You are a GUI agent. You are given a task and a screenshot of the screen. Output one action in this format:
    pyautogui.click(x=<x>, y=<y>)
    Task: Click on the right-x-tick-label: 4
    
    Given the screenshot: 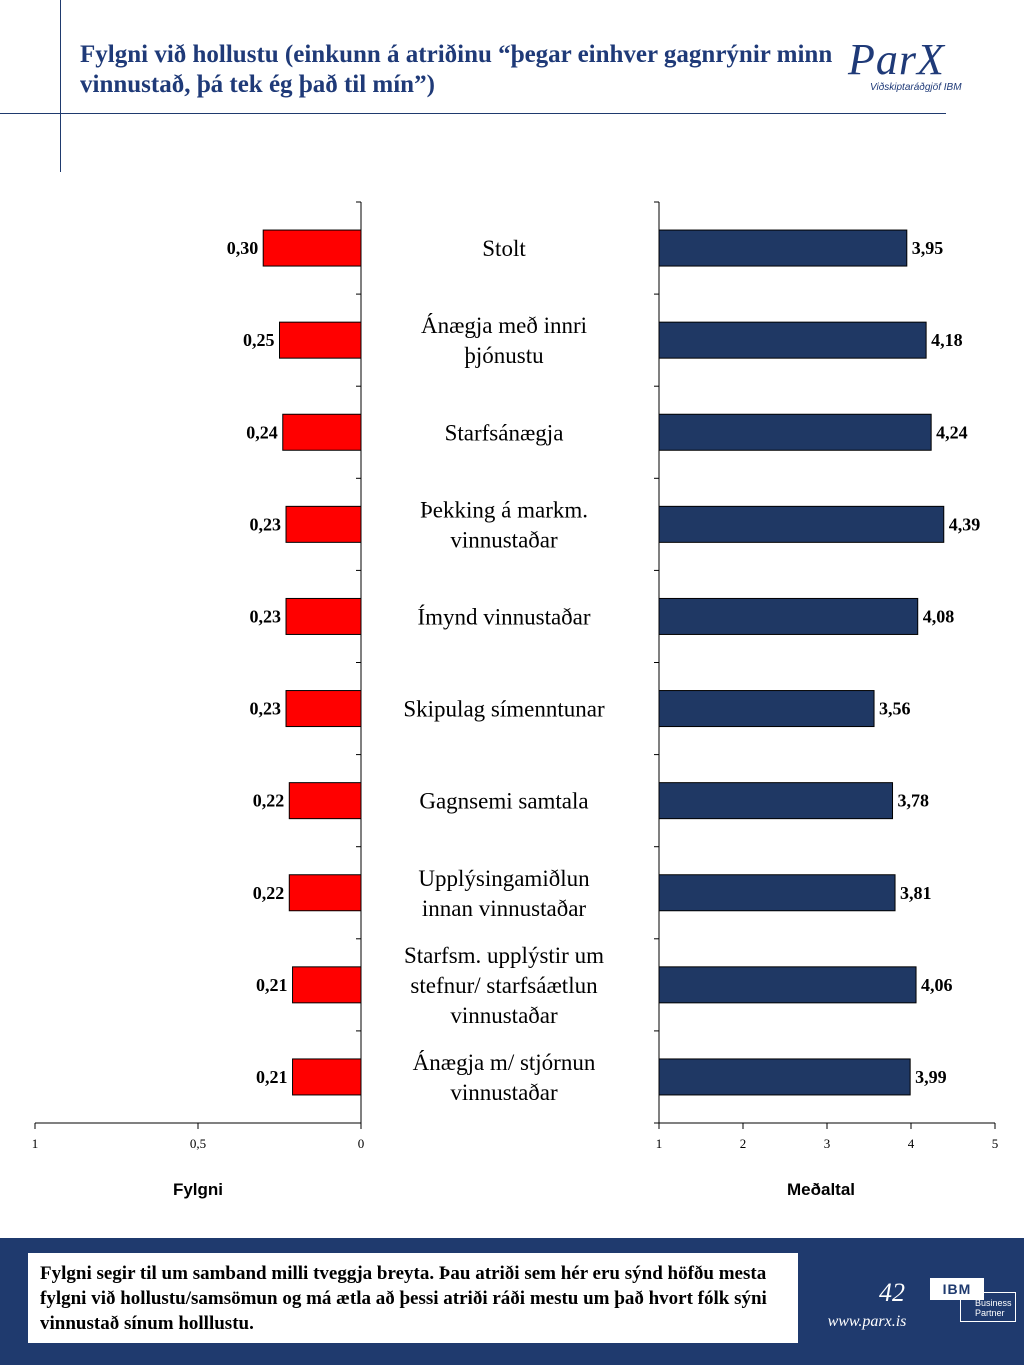 What is the action you would take?
    pyautogui.click(x=911, y=1143)
    